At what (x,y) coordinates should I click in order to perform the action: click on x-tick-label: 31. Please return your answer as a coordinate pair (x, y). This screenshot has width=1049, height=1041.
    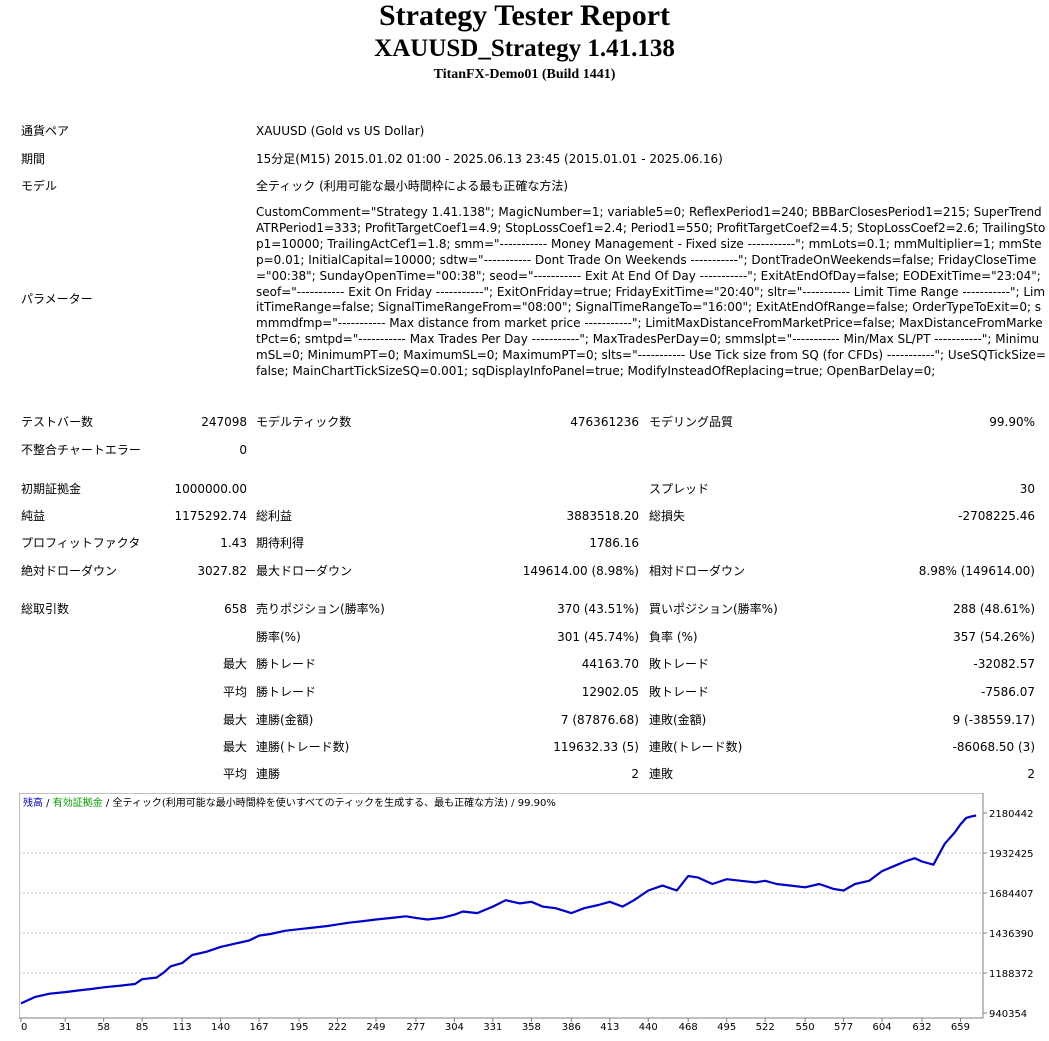
    Looking at the image, I should click on (65, 1027).